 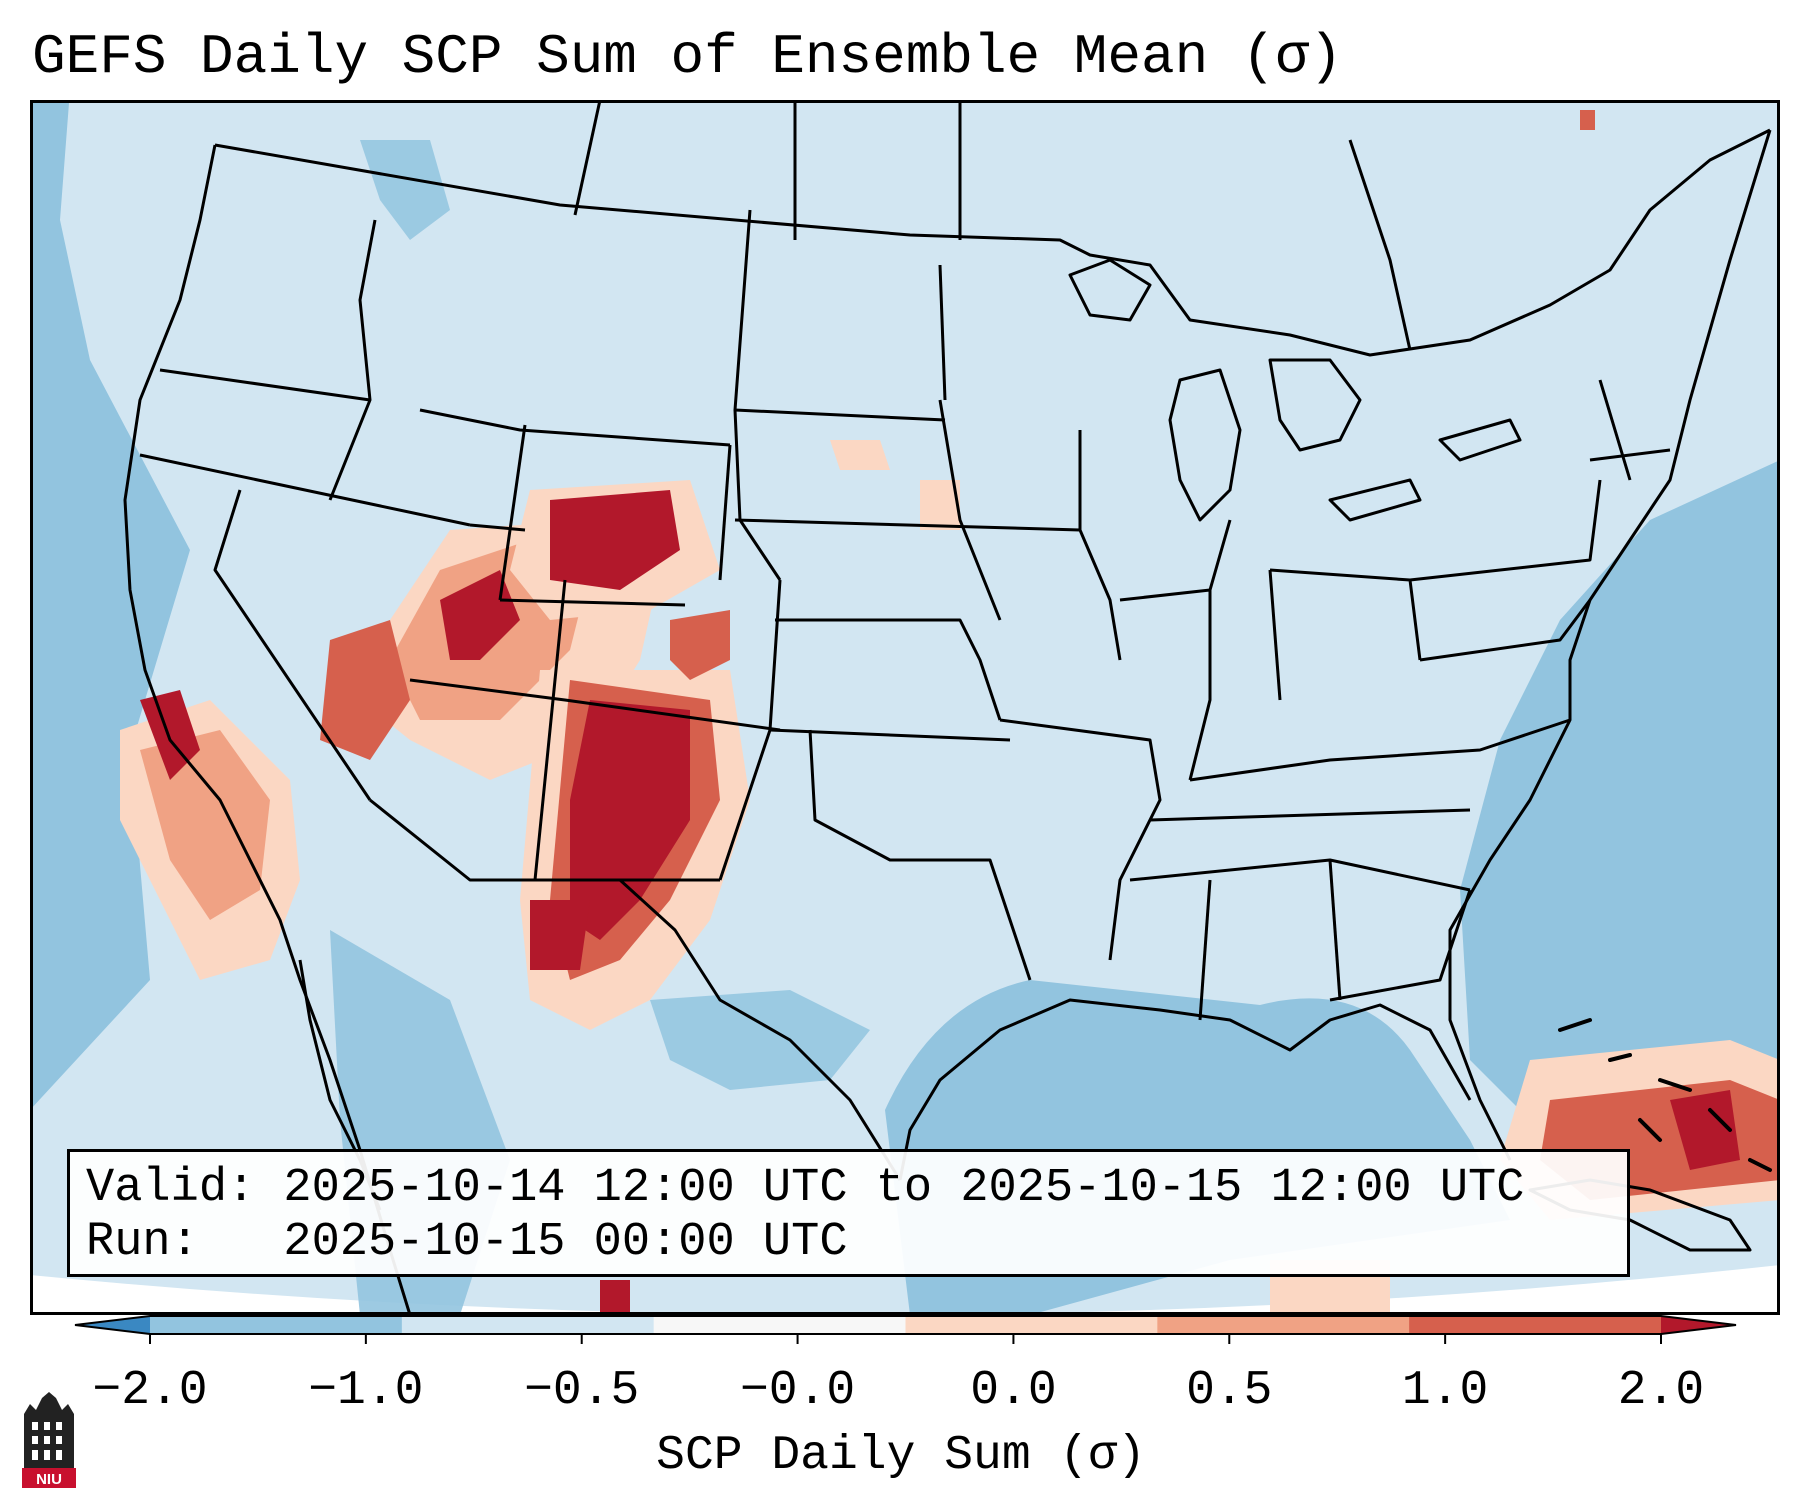 What do you see at coordinates (615, 1297) in the screenshot?
I see `anomaly-dark-mexico-south` at bounding box center [615, 1297].